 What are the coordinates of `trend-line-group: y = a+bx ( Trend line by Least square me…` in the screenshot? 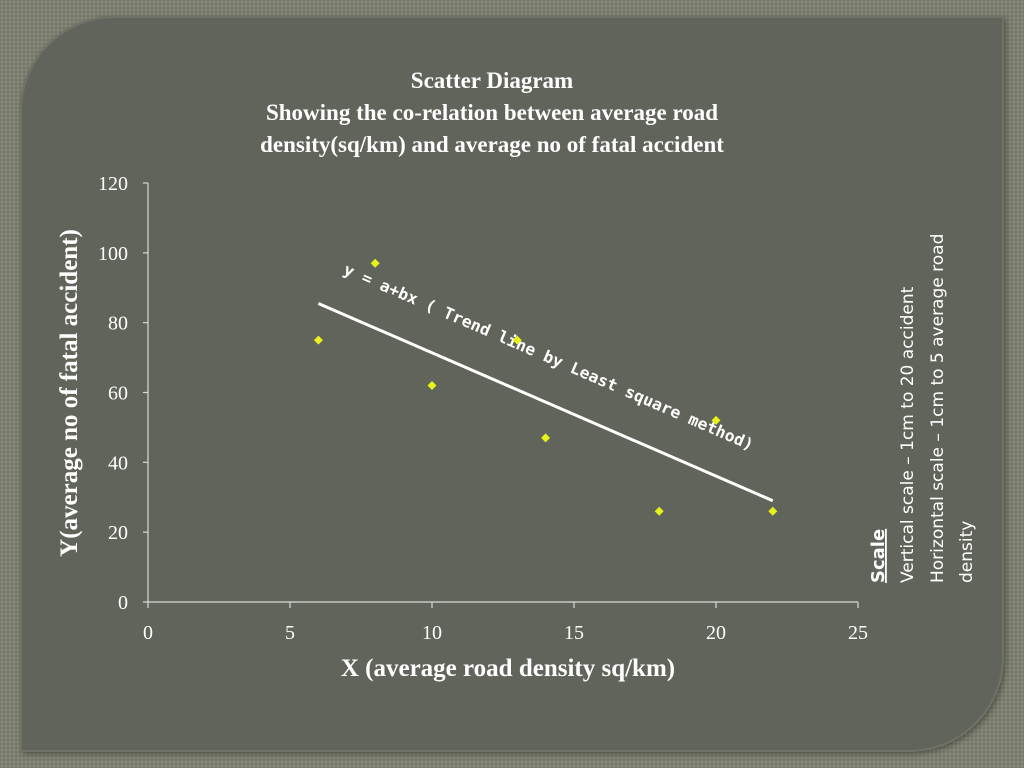 It's located at (545, 381).